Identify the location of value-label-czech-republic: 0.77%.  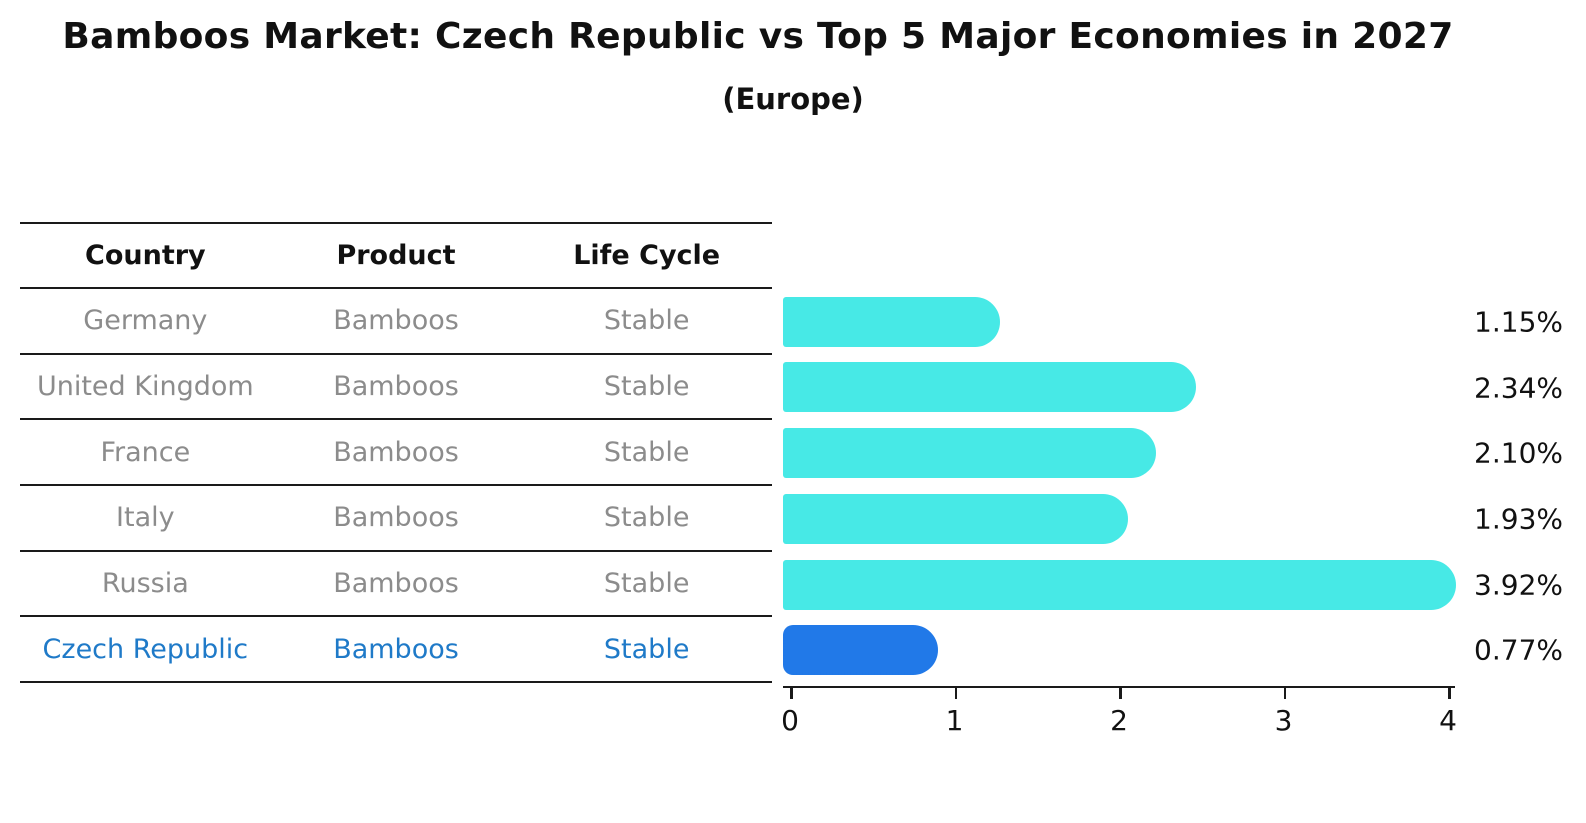
(1518, 650).